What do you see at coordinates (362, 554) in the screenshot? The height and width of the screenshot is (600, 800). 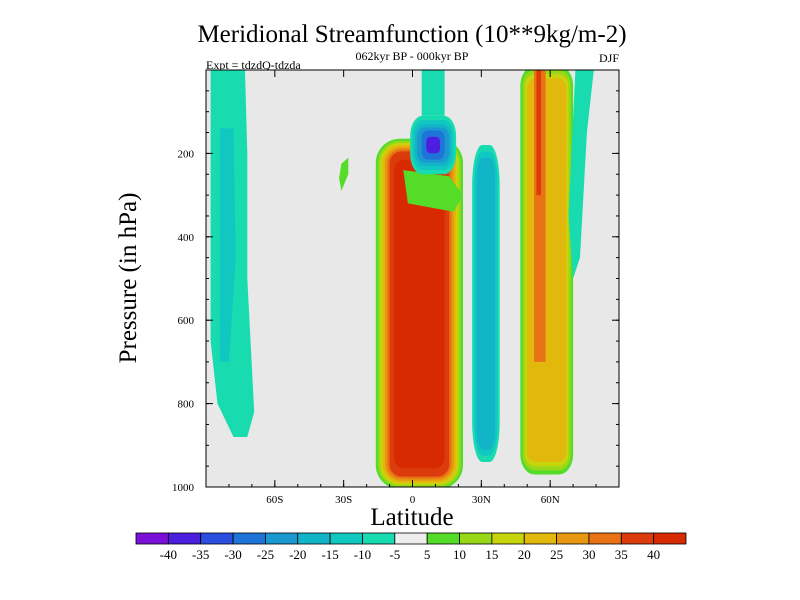 I see `colorbar-label-6: -10` at bounding box center [362, 554].